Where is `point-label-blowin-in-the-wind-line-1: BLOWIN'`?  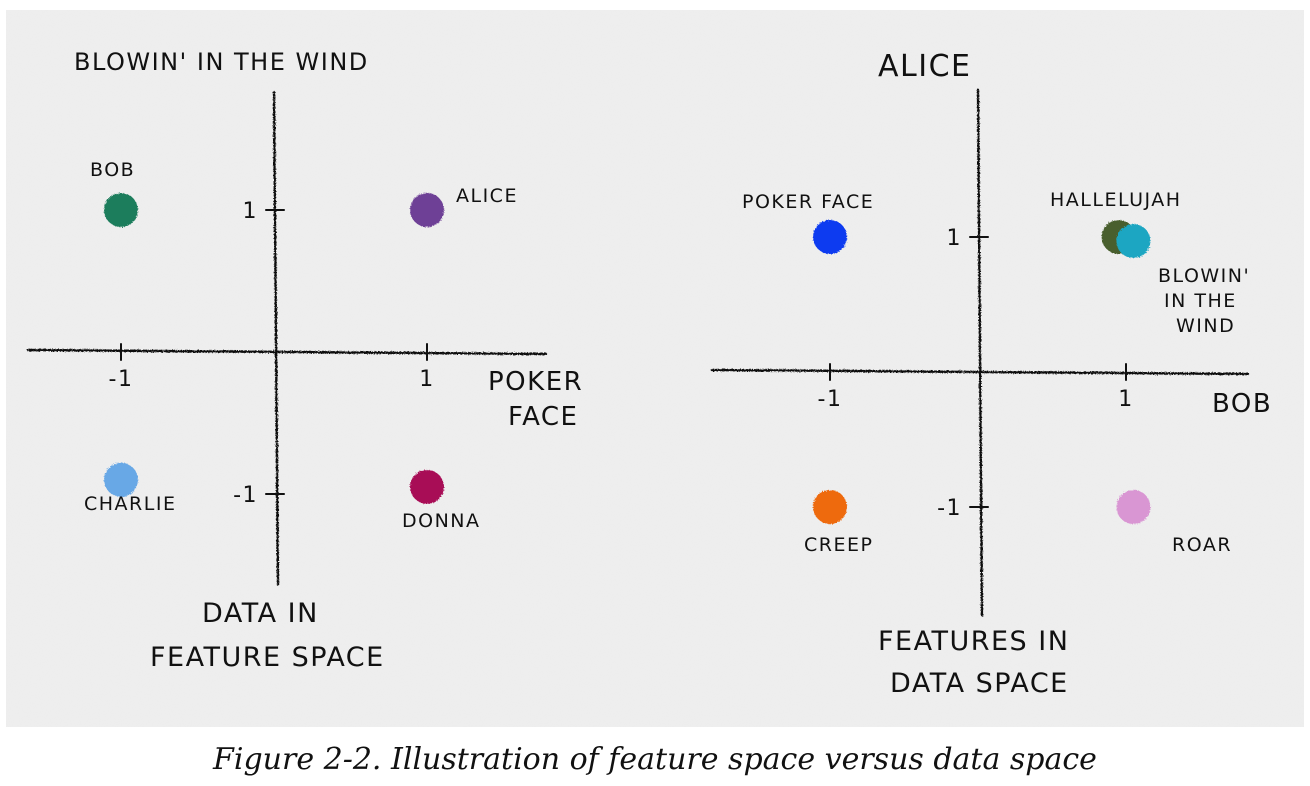
point-label-blowin-in-the-wind-line-1: BLOWIN' is located at coordinates (1204, 276).